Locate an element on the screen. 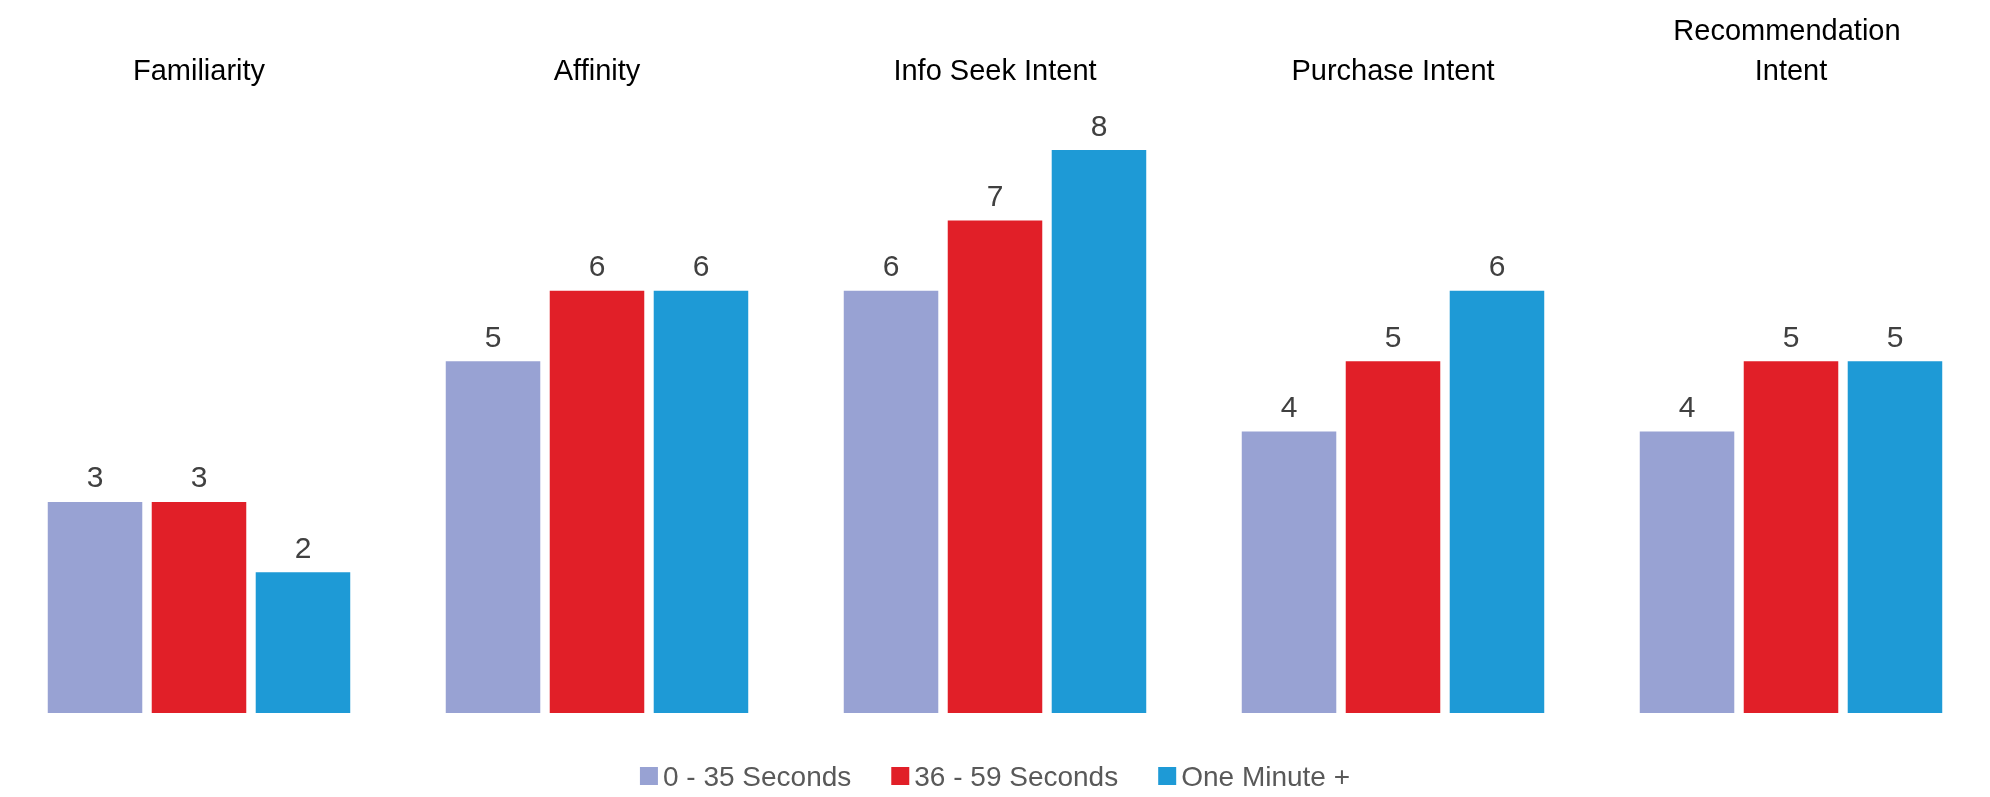  data-label: 8 is located at coordinates (1099, 125).